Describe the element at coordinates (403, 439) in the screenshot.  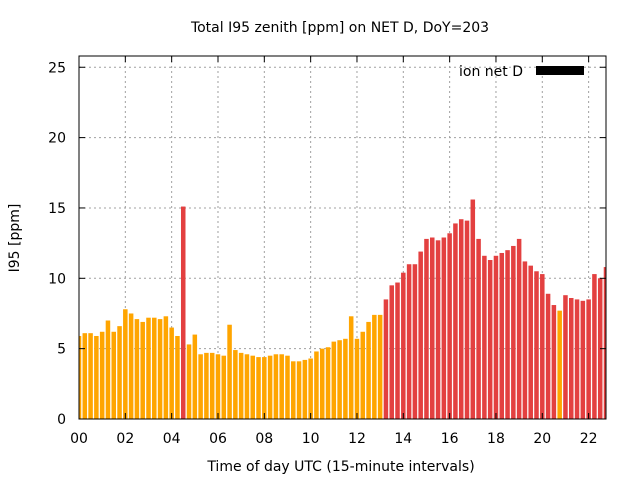
I see `x-tick-label: 14` at that location.